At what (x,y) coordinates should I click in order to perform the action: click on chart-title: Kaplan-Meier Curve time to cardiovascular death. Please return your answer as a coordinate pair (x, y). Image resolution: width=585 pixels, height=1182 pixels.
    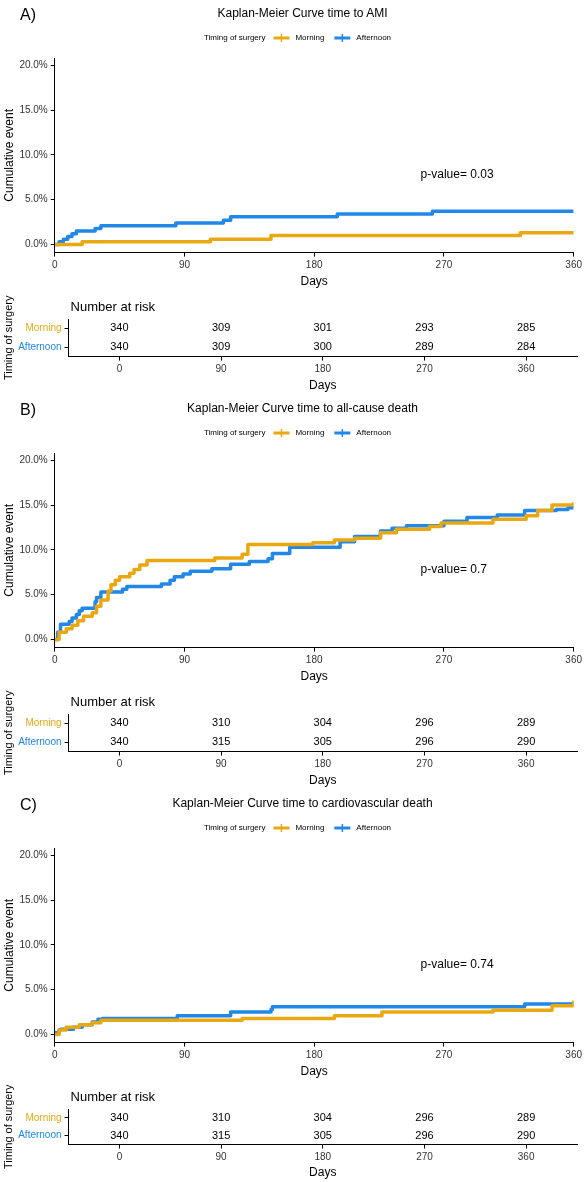
    Looking at the image, I should click on (302, 803).